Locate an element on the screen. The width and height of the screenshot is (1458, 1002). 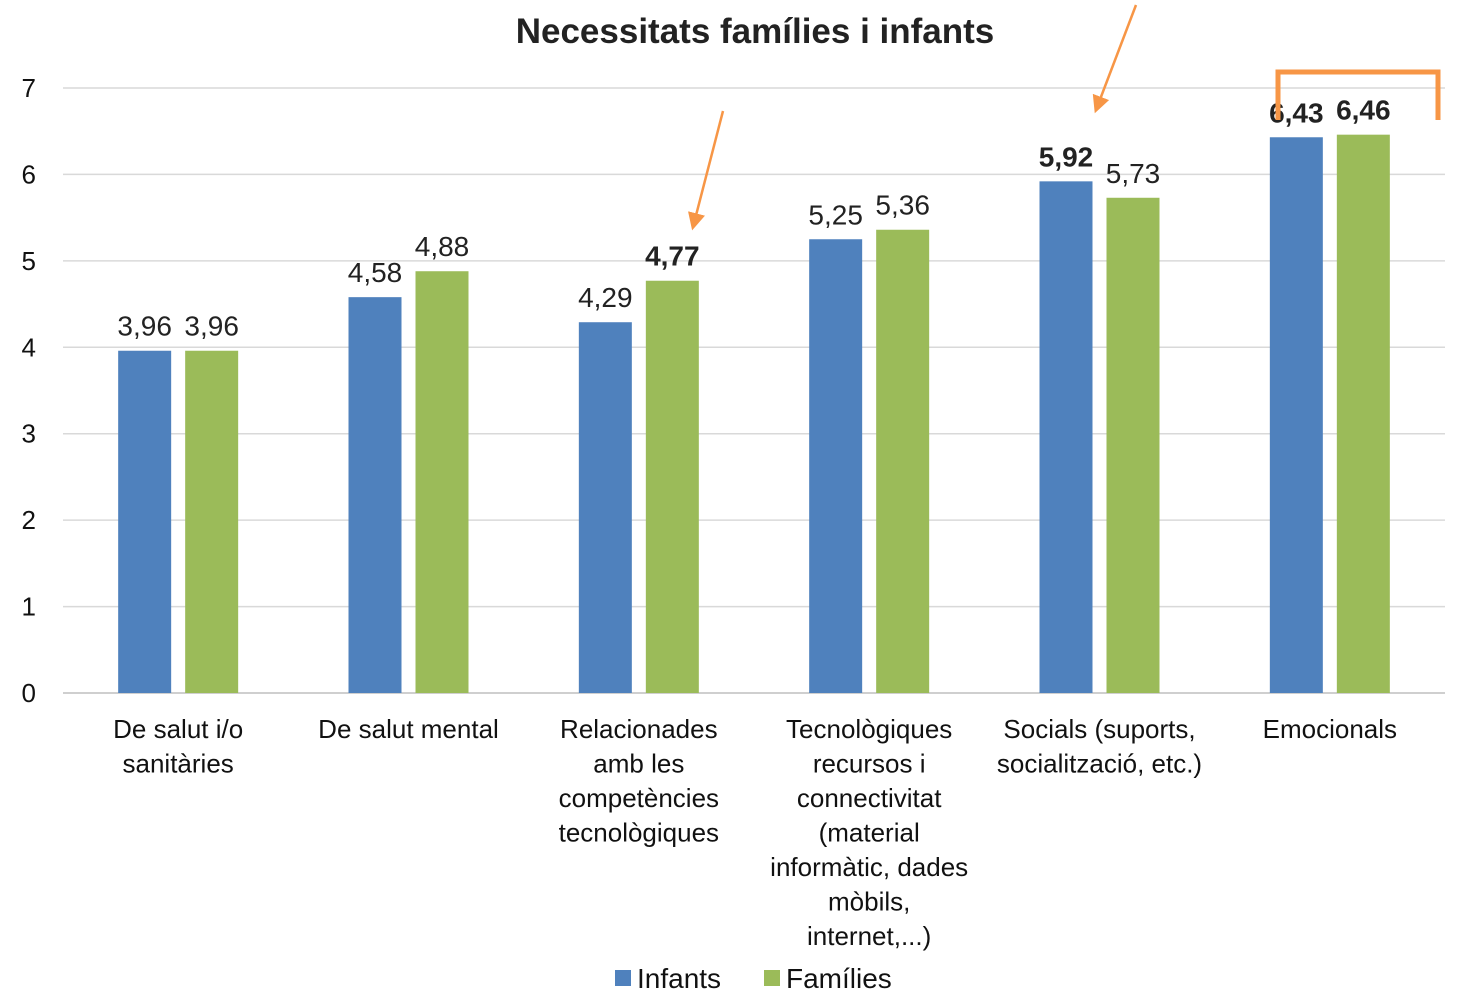
annotations is located at coordinates (1064, 117).